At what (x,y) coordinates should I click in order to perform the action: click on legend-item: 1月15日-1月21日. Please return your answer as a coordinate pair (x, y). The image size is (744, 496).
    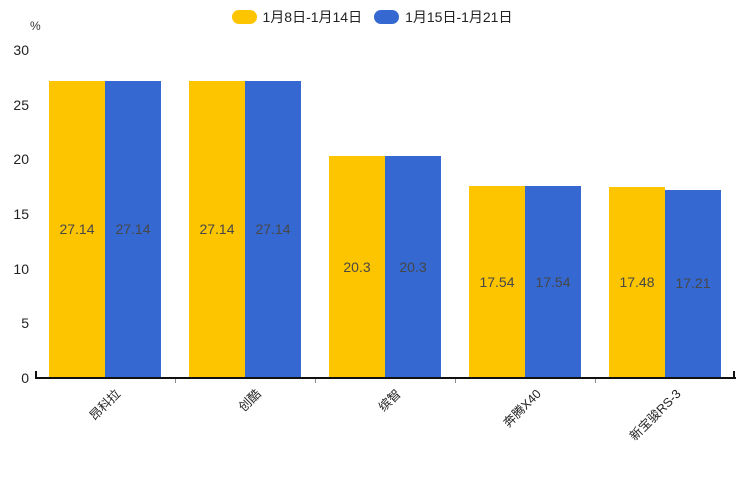
    Looking at the image, I should click on (443, 17).